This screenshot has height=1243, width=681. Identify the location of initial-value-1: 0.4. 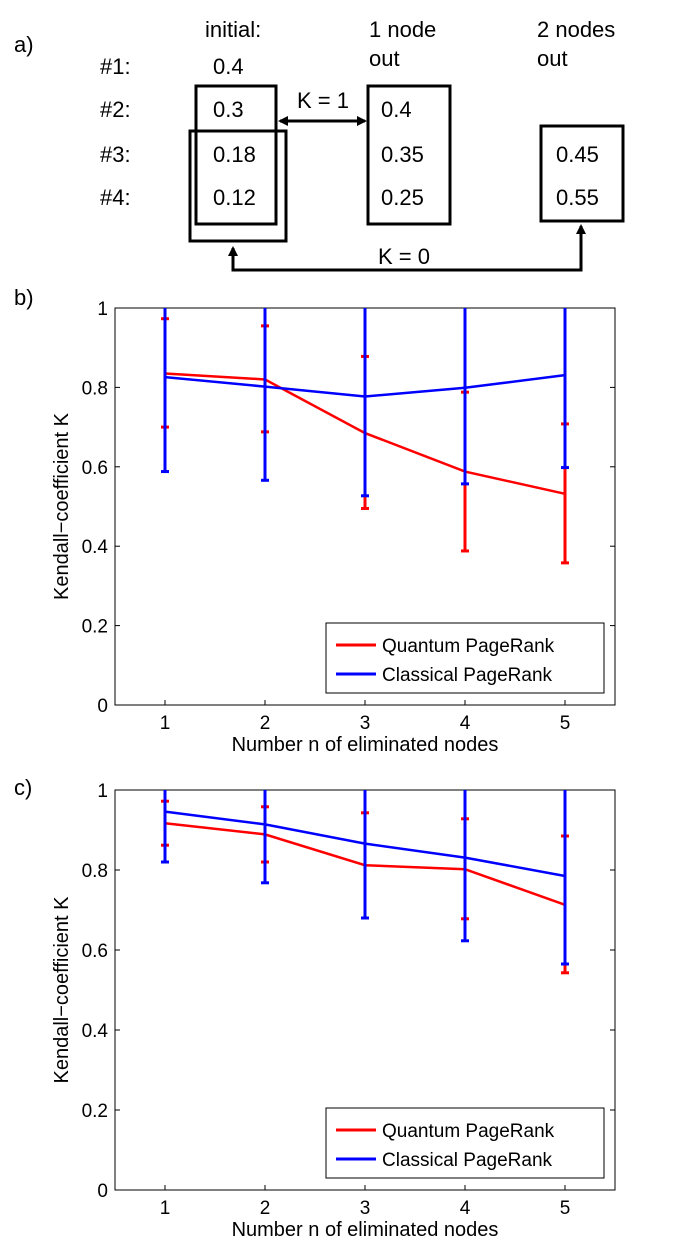
(228, 66).